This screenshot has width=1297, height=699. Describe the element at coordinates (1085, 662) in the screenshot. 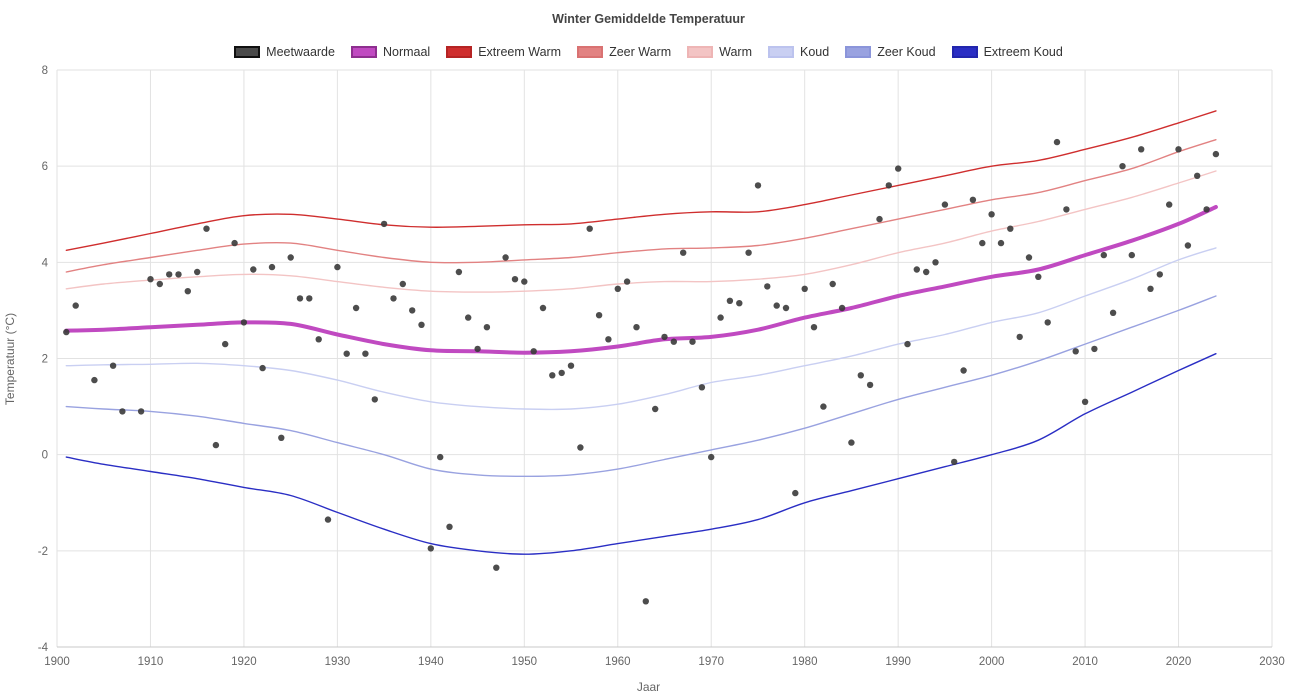

I see `x-tick-label: 2010` at that location.